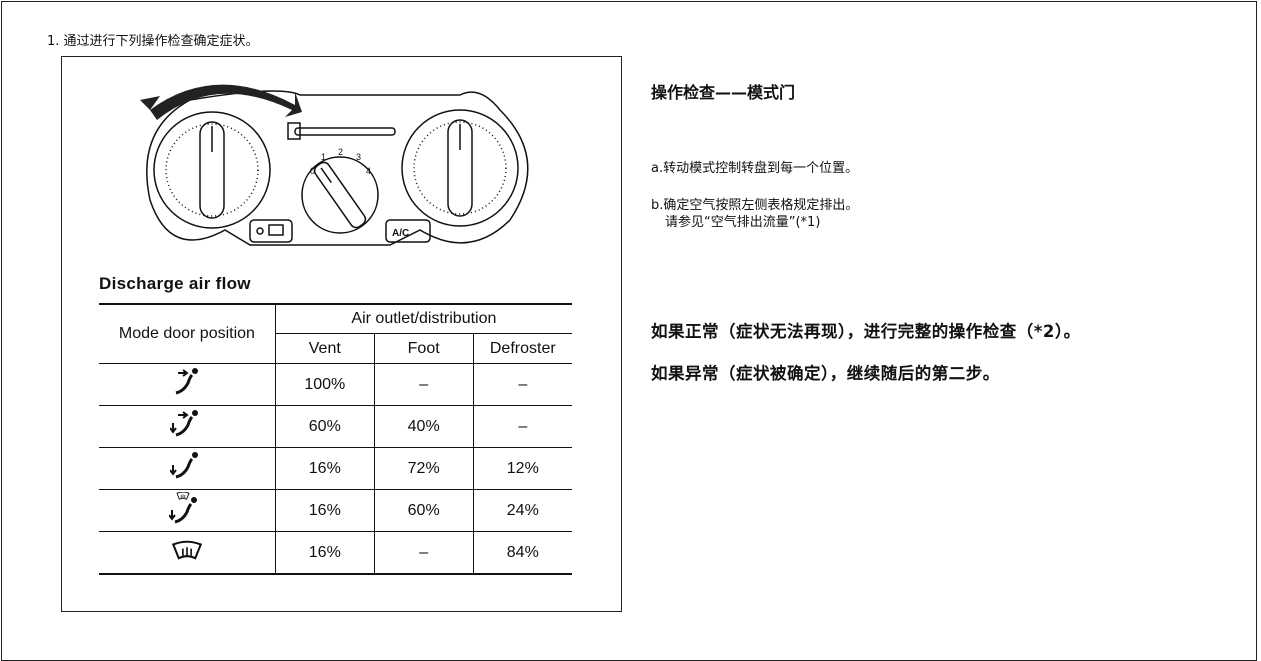 This screenshot has width=1261, height=661. I want to click on row-label-header: Mode door position, so click(187, 333).